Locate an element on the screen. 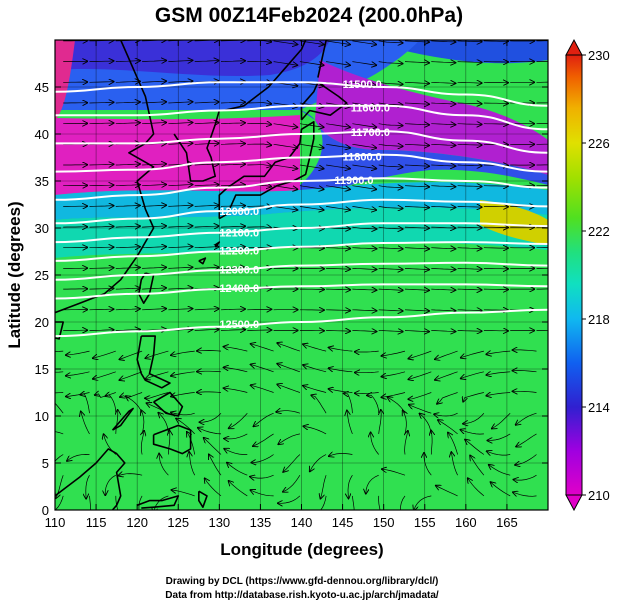  y-tick-label: 45 is located at coordinates (42, 87).